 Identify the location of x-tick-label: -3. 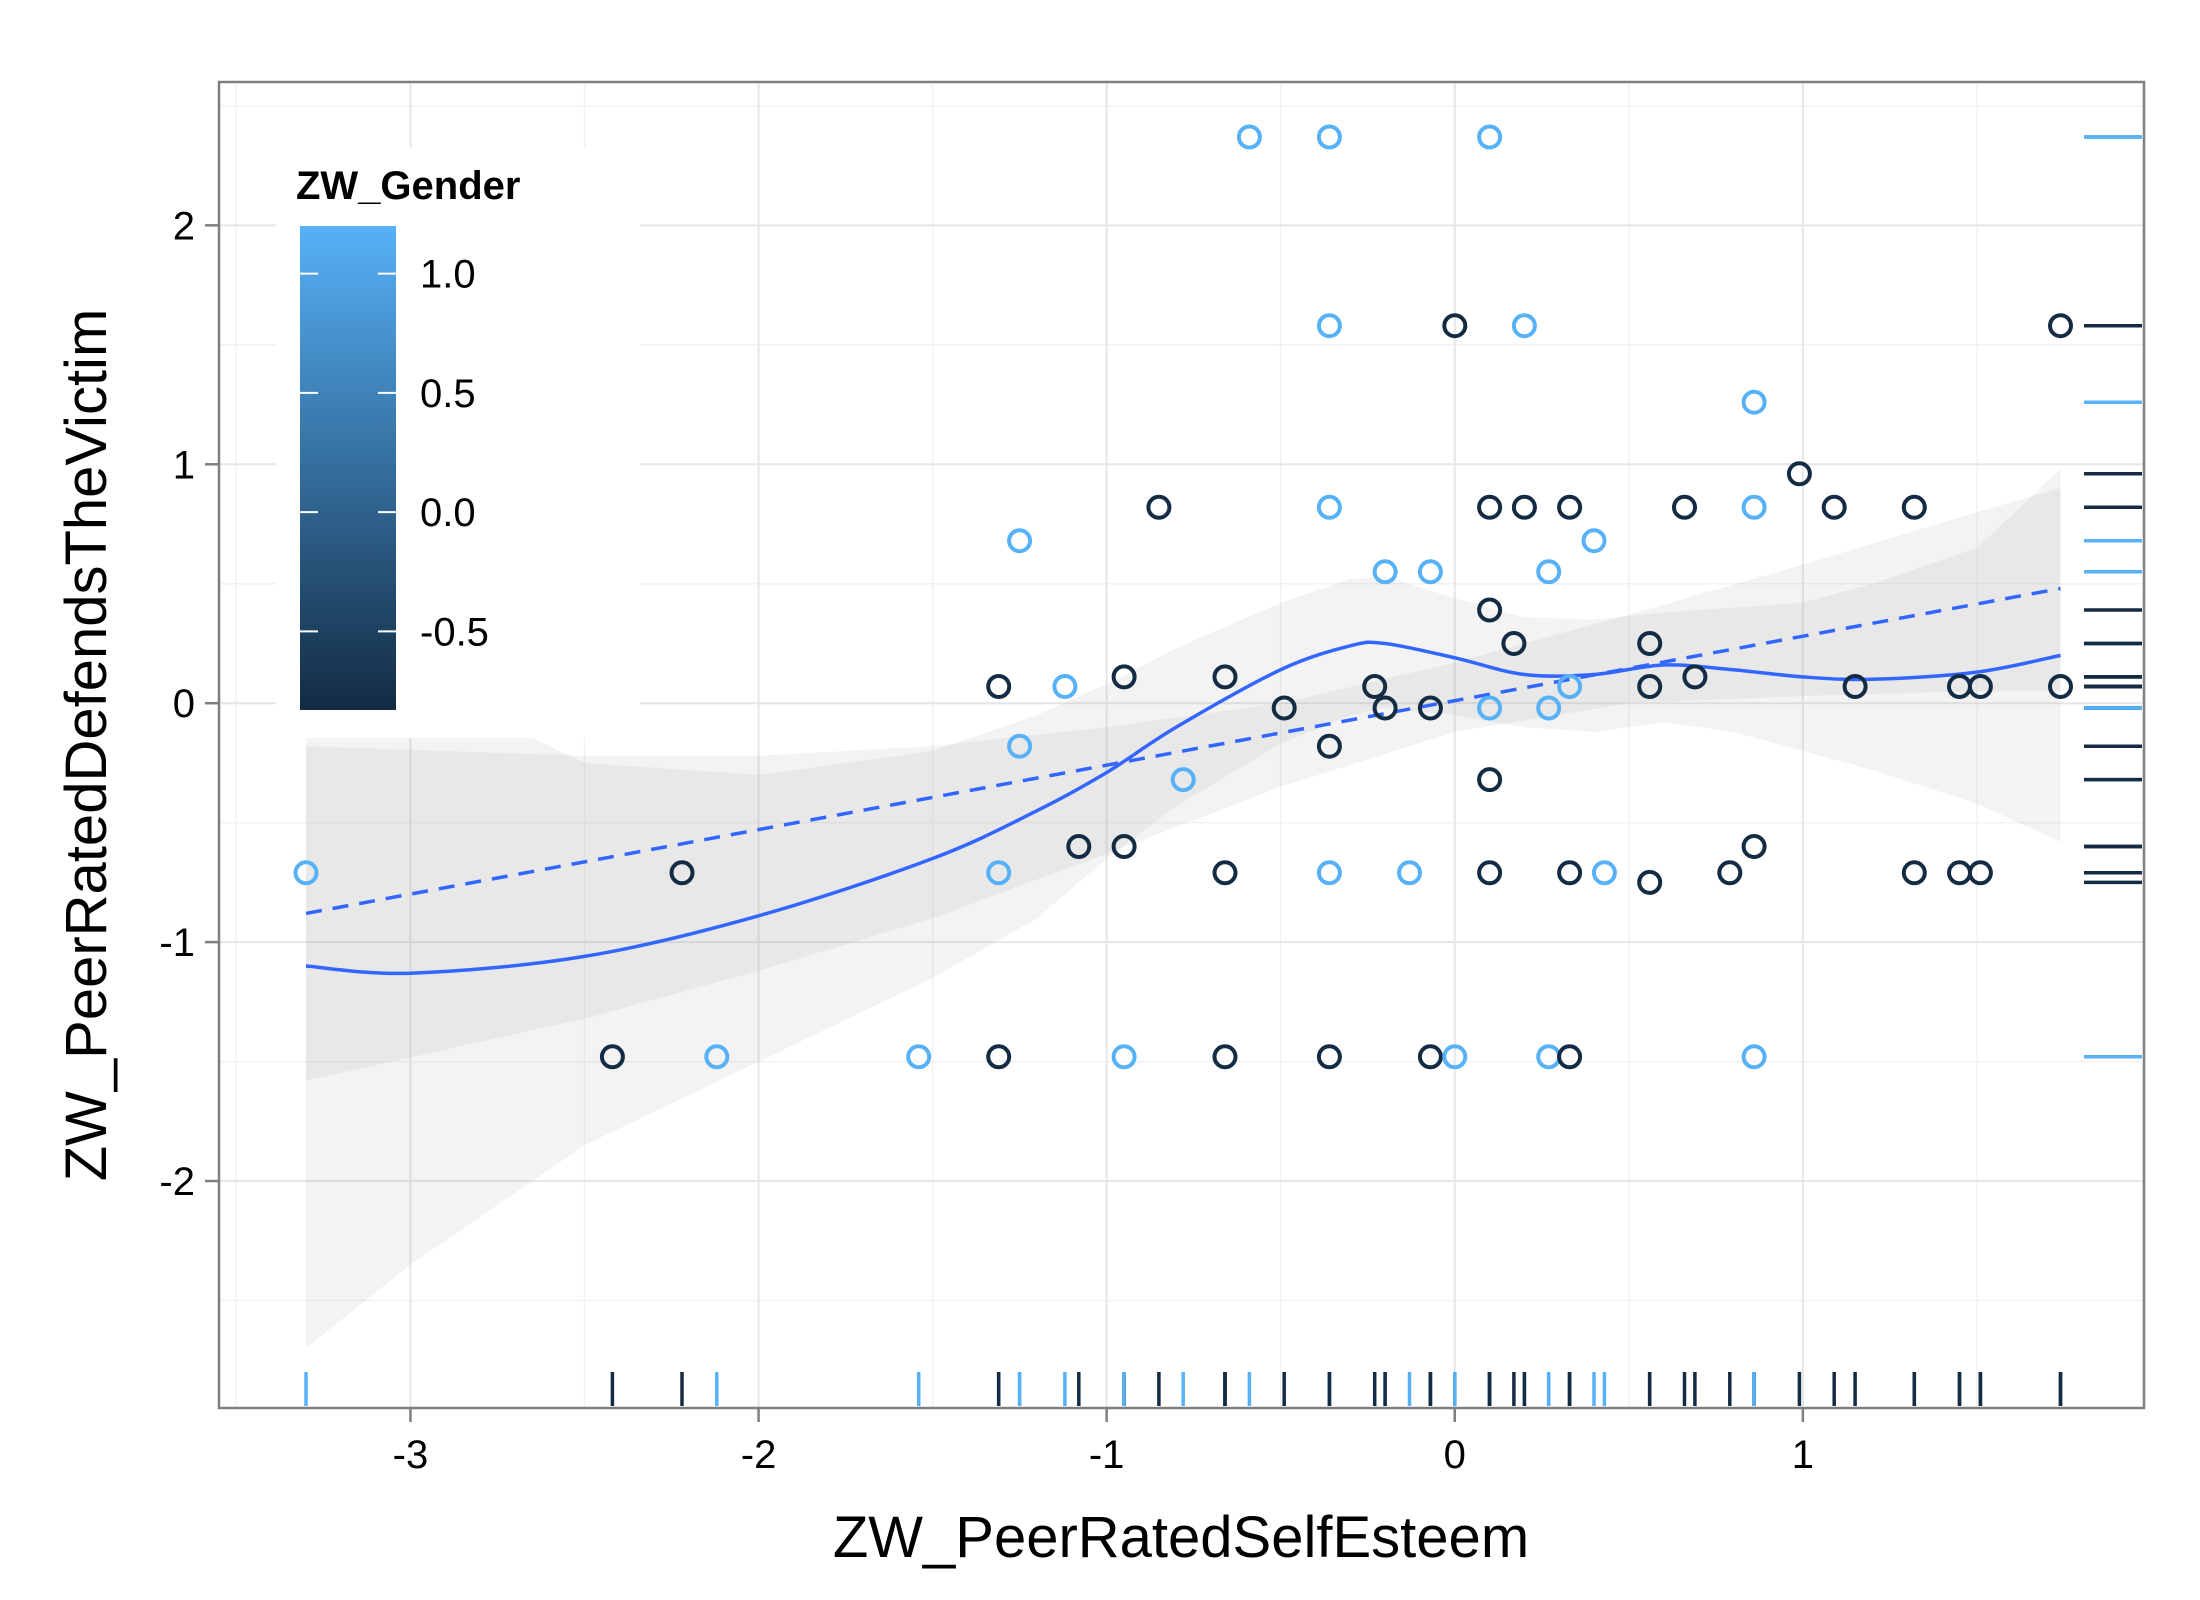
(411, 1455).